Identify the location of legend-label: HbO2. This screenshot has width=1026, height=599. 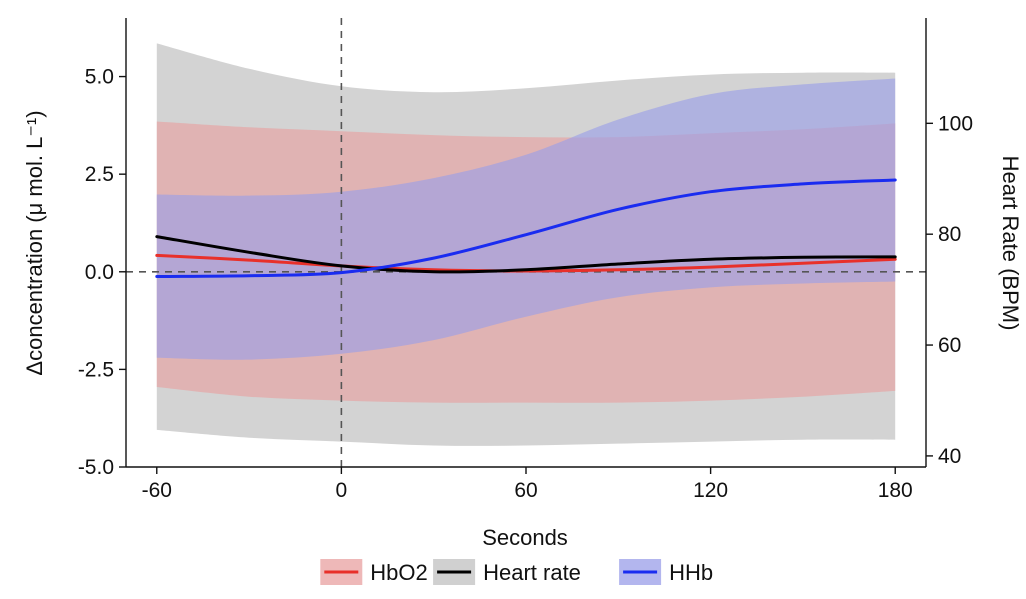
(398, 572).